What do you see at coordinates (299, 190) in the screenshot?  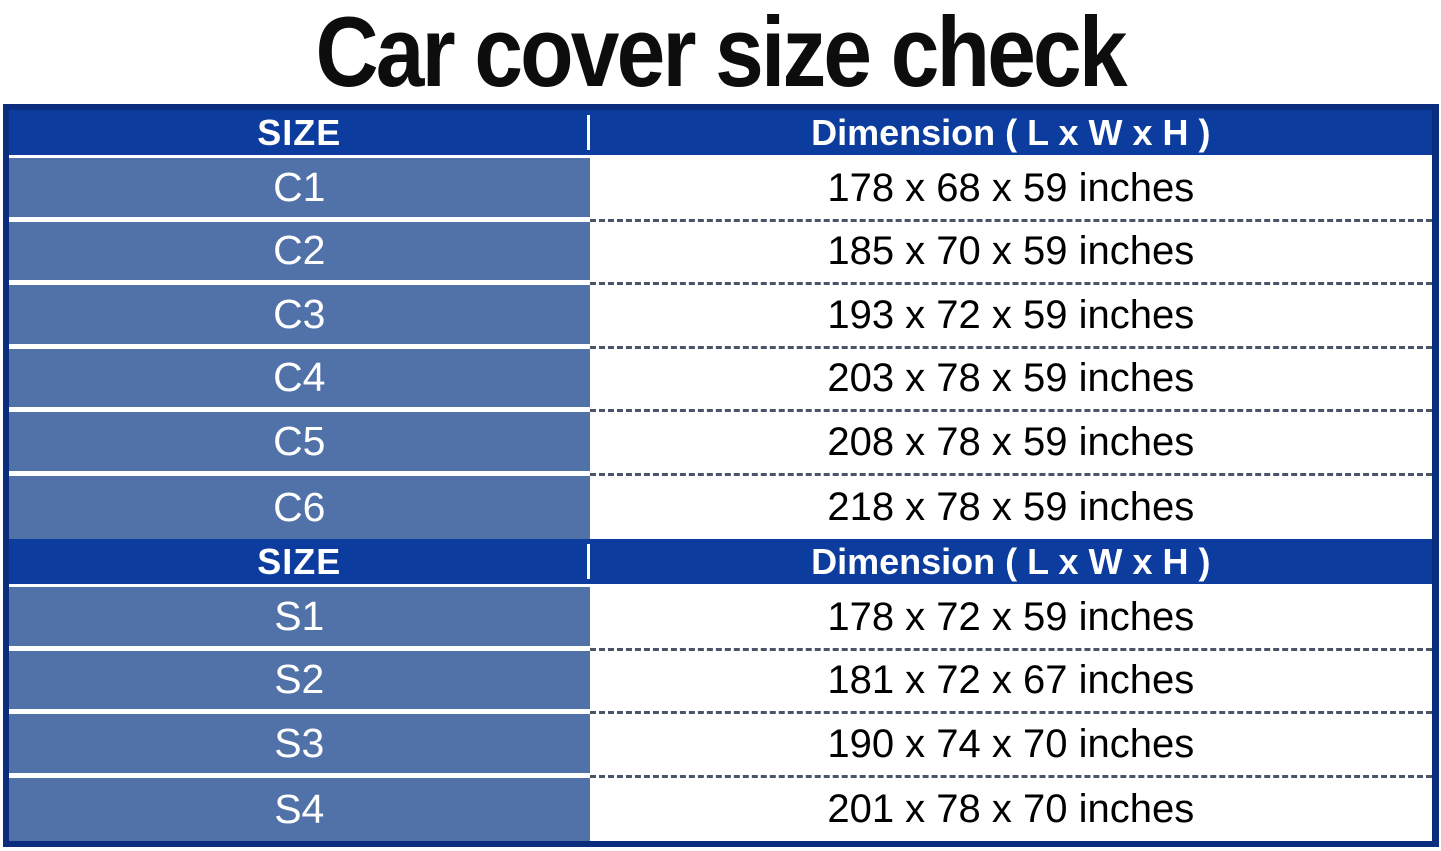 I see `size-cell: C1` at bounding box center [299, 190].